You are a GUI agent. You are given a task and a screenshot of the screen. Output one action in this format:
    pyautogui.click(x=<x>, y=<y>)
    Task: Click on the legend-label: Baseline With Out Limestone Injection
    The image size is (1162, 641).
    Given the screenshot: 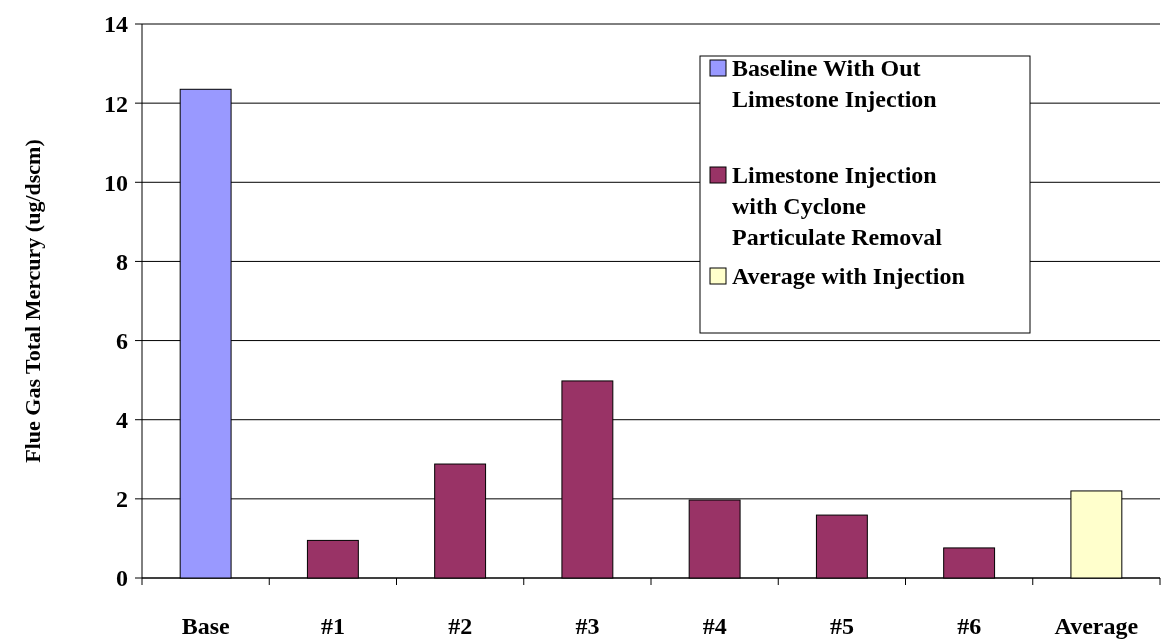 What is the action you would take?
    pyautogui.click(x=834, y=83)
    